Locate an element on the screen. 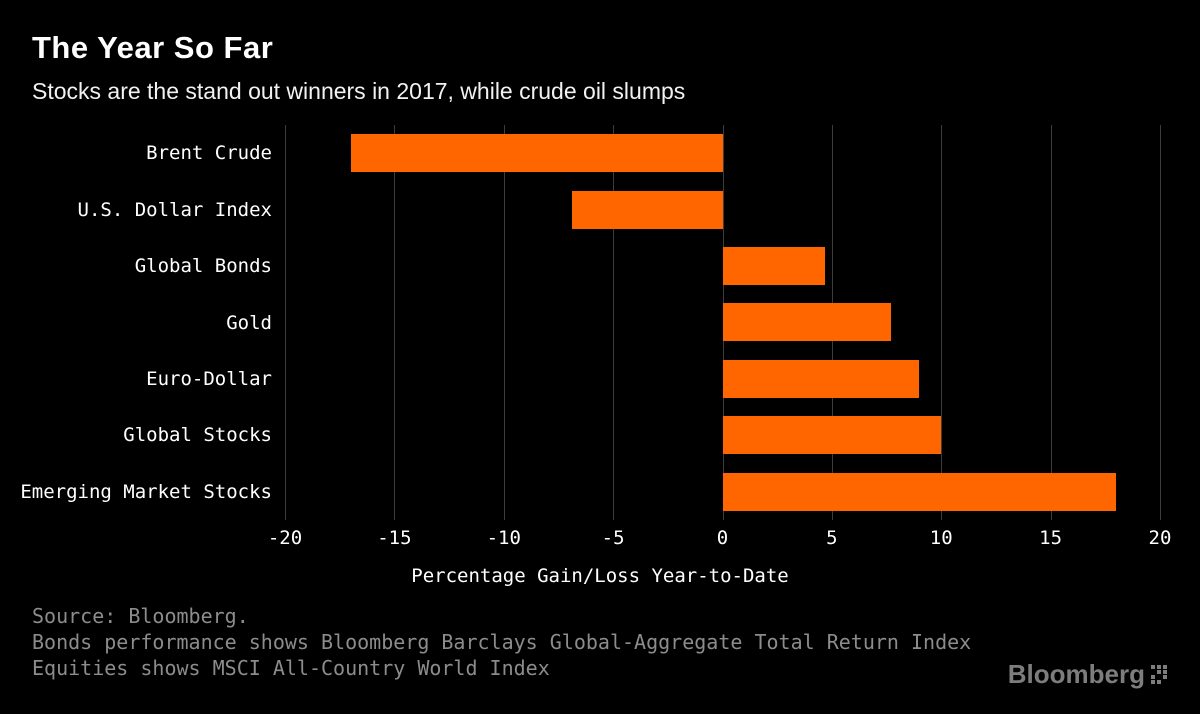  x-tick-label: 5 is located at coordinates (832, 538).